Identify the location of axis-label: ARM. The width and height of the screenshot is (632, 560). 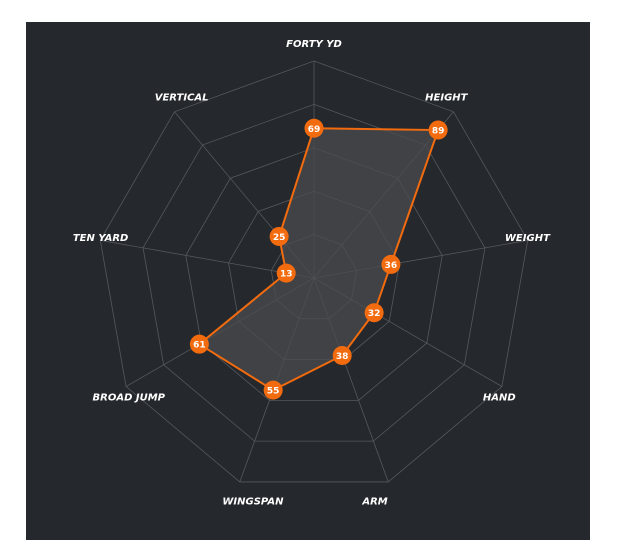
(374, 502).